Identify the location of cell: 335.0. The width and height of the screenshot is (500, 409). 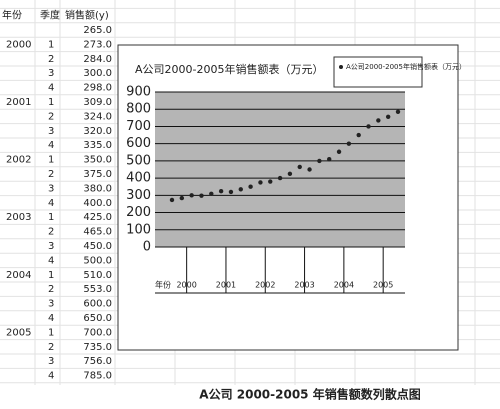
(97, 145).